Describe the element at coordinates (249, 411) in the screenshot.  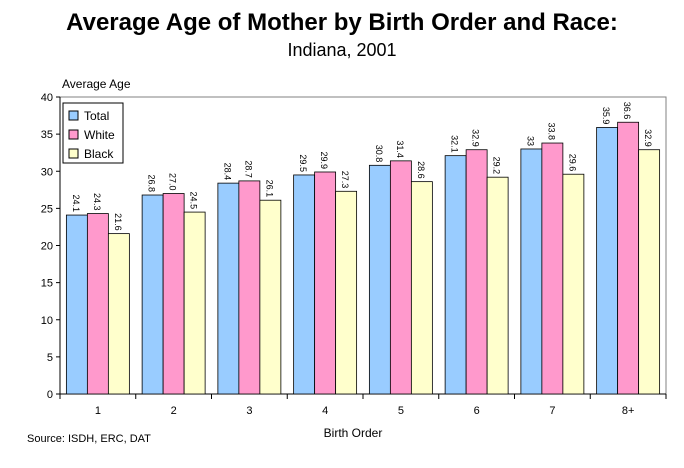
I see `x-tick-label: 3` at that location.